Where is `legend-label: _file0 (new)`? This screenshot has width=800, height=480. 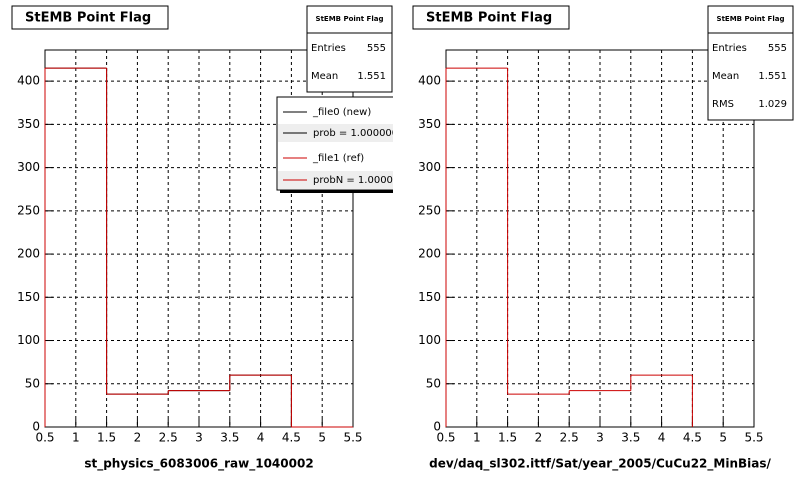 legend-label: _file0 (new) is located at coordinates (341, 112).